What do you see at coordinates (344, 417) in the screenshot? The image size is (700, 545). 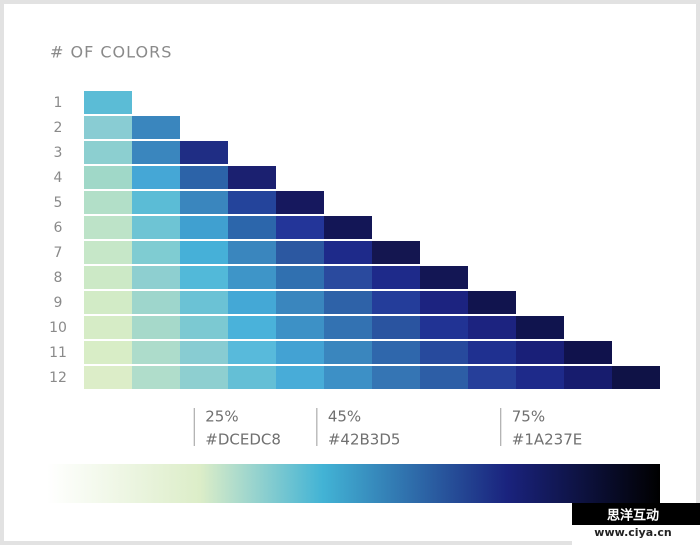 I see `marker-percent: 45%` at bounding box center [344, 417].